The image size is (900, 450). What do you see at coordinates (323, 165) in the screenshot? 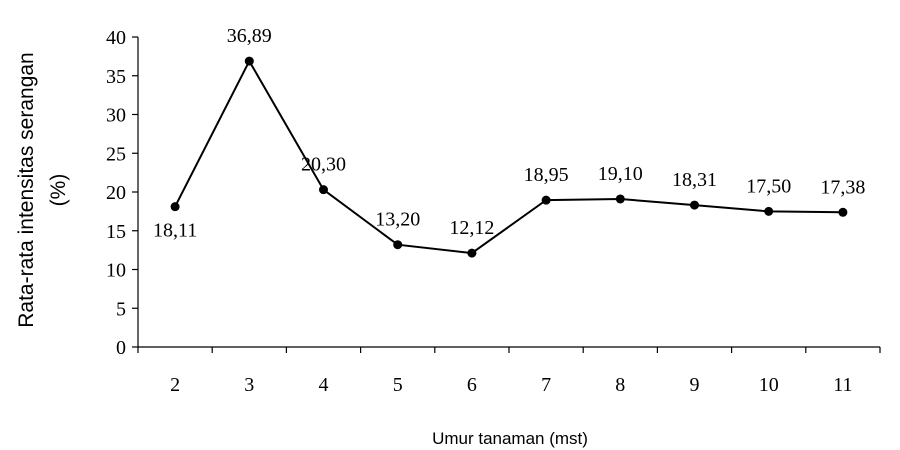
I see `data-label: 20,30` at bounding box center [323, 165].